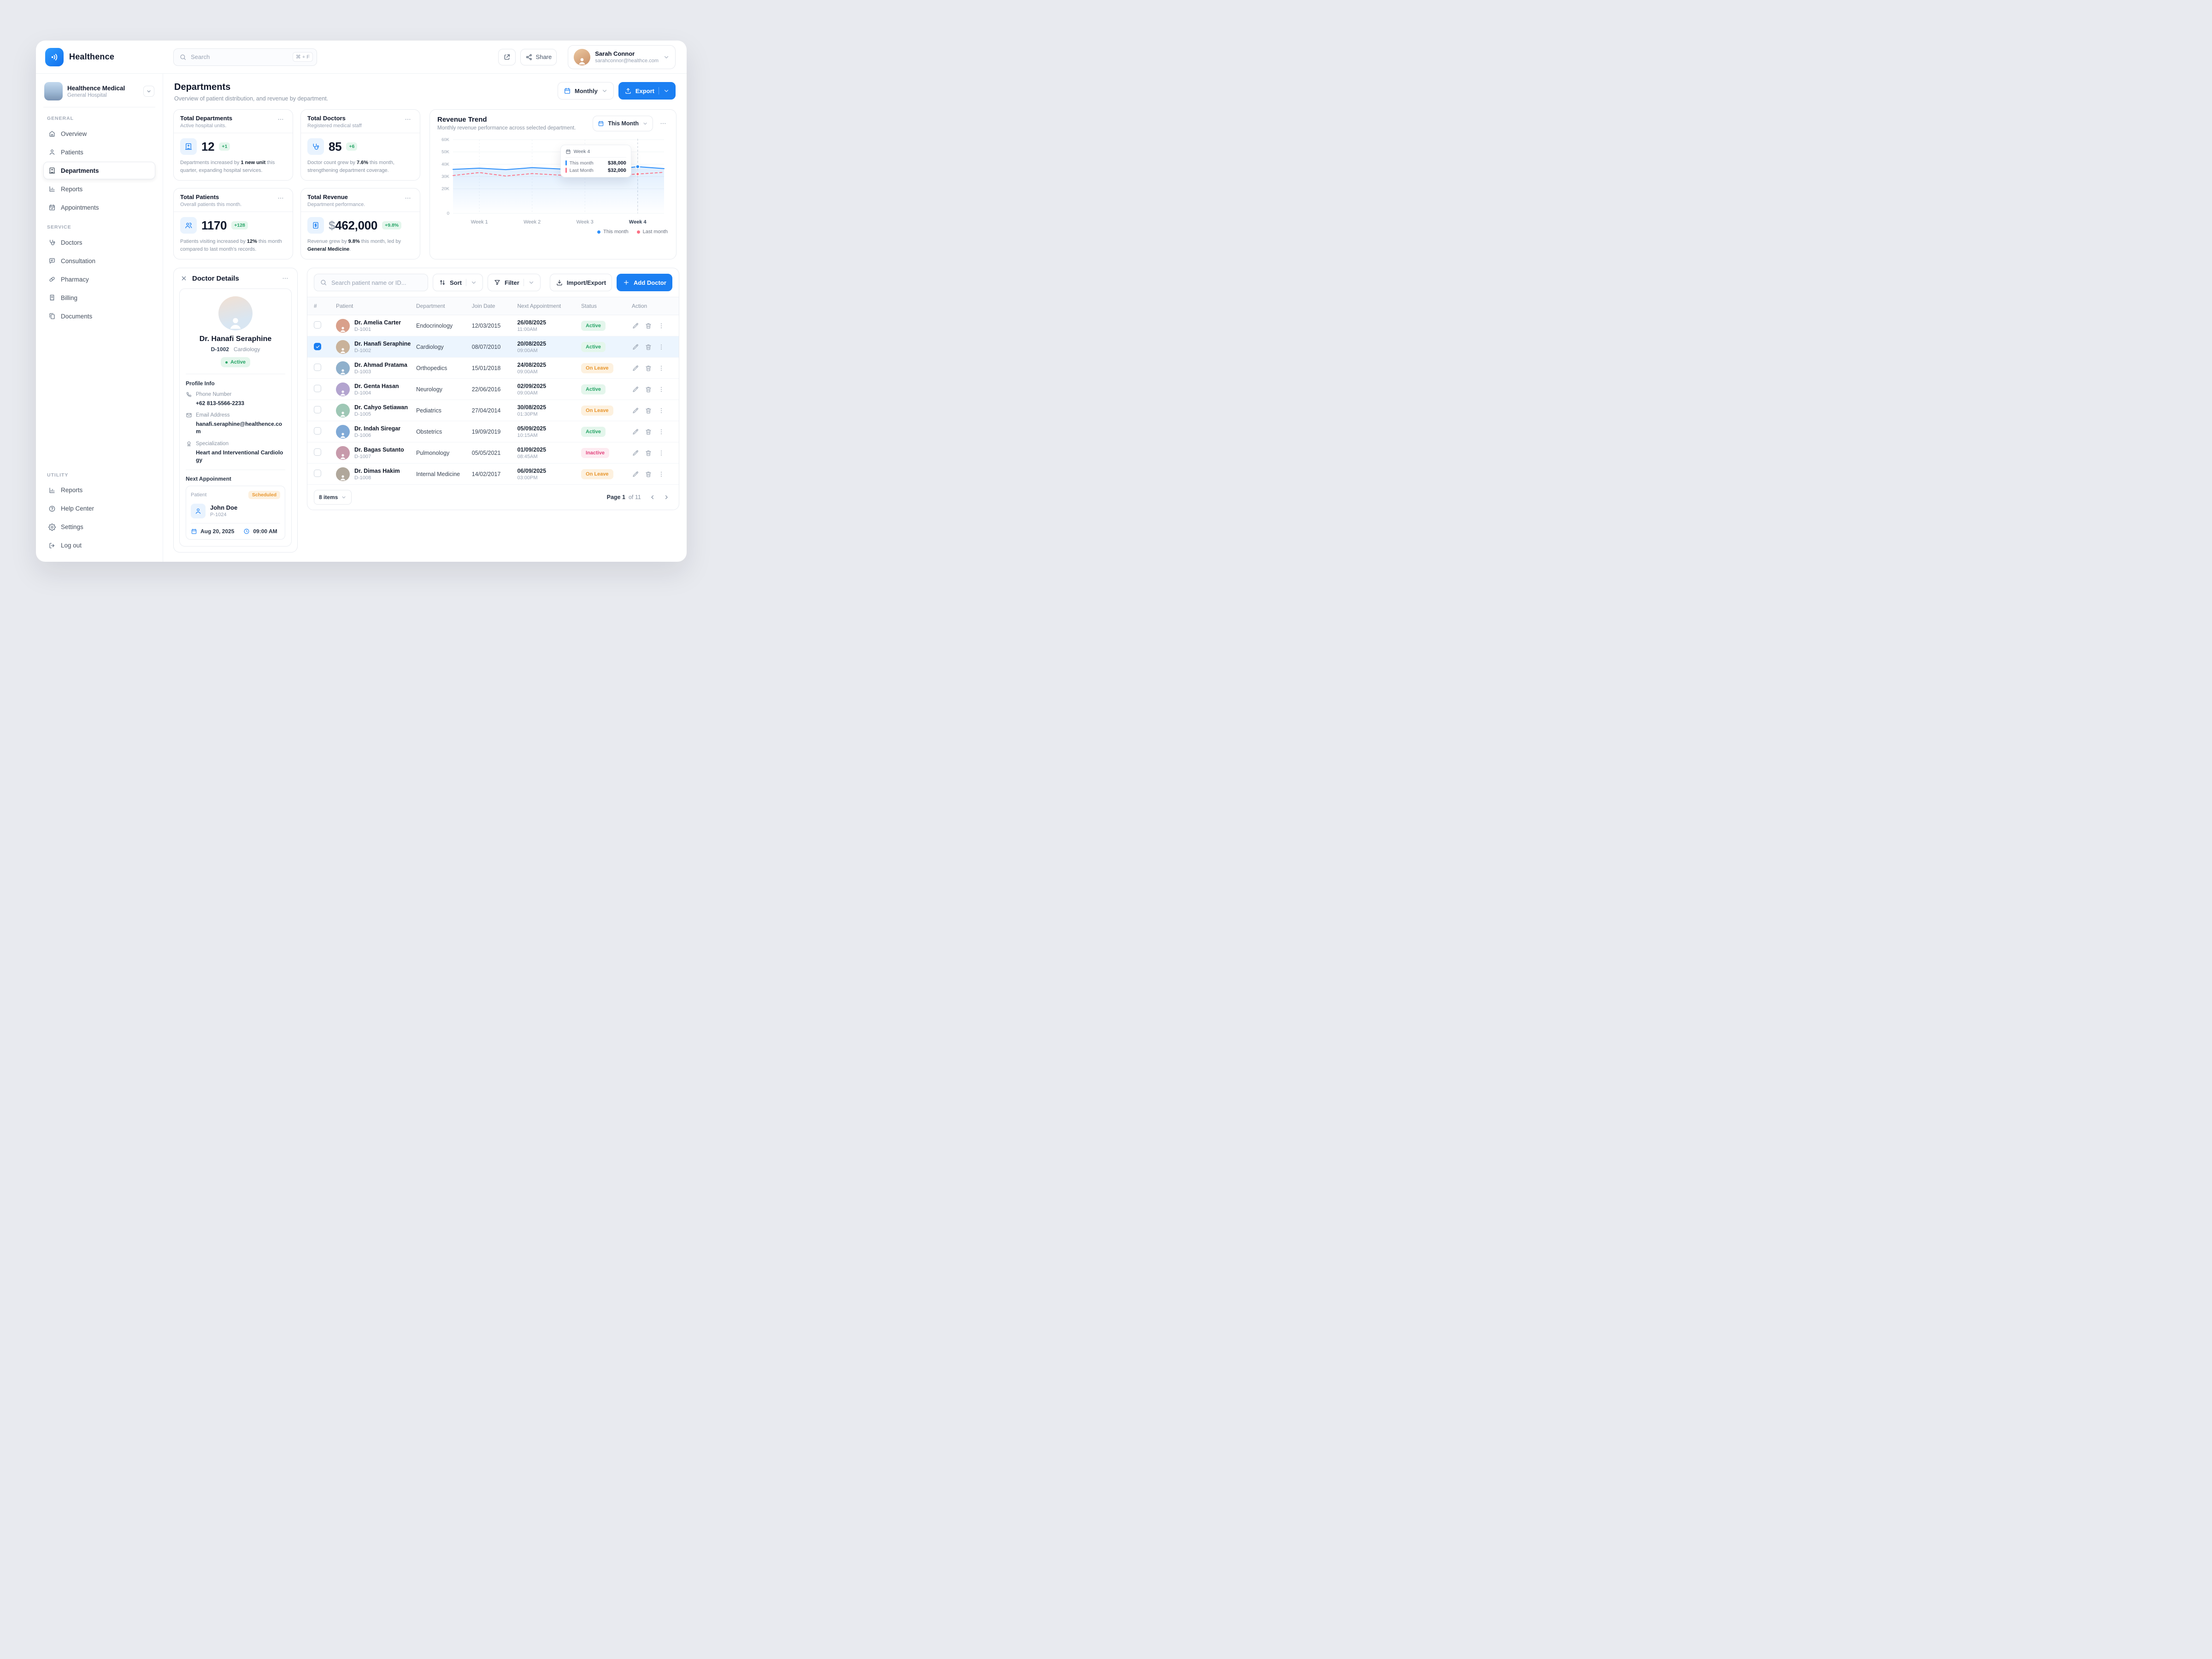 This screenshot has width=2212, height=1659. I want to click on add-doctor-button: Add Doctor, so click(644, 282).